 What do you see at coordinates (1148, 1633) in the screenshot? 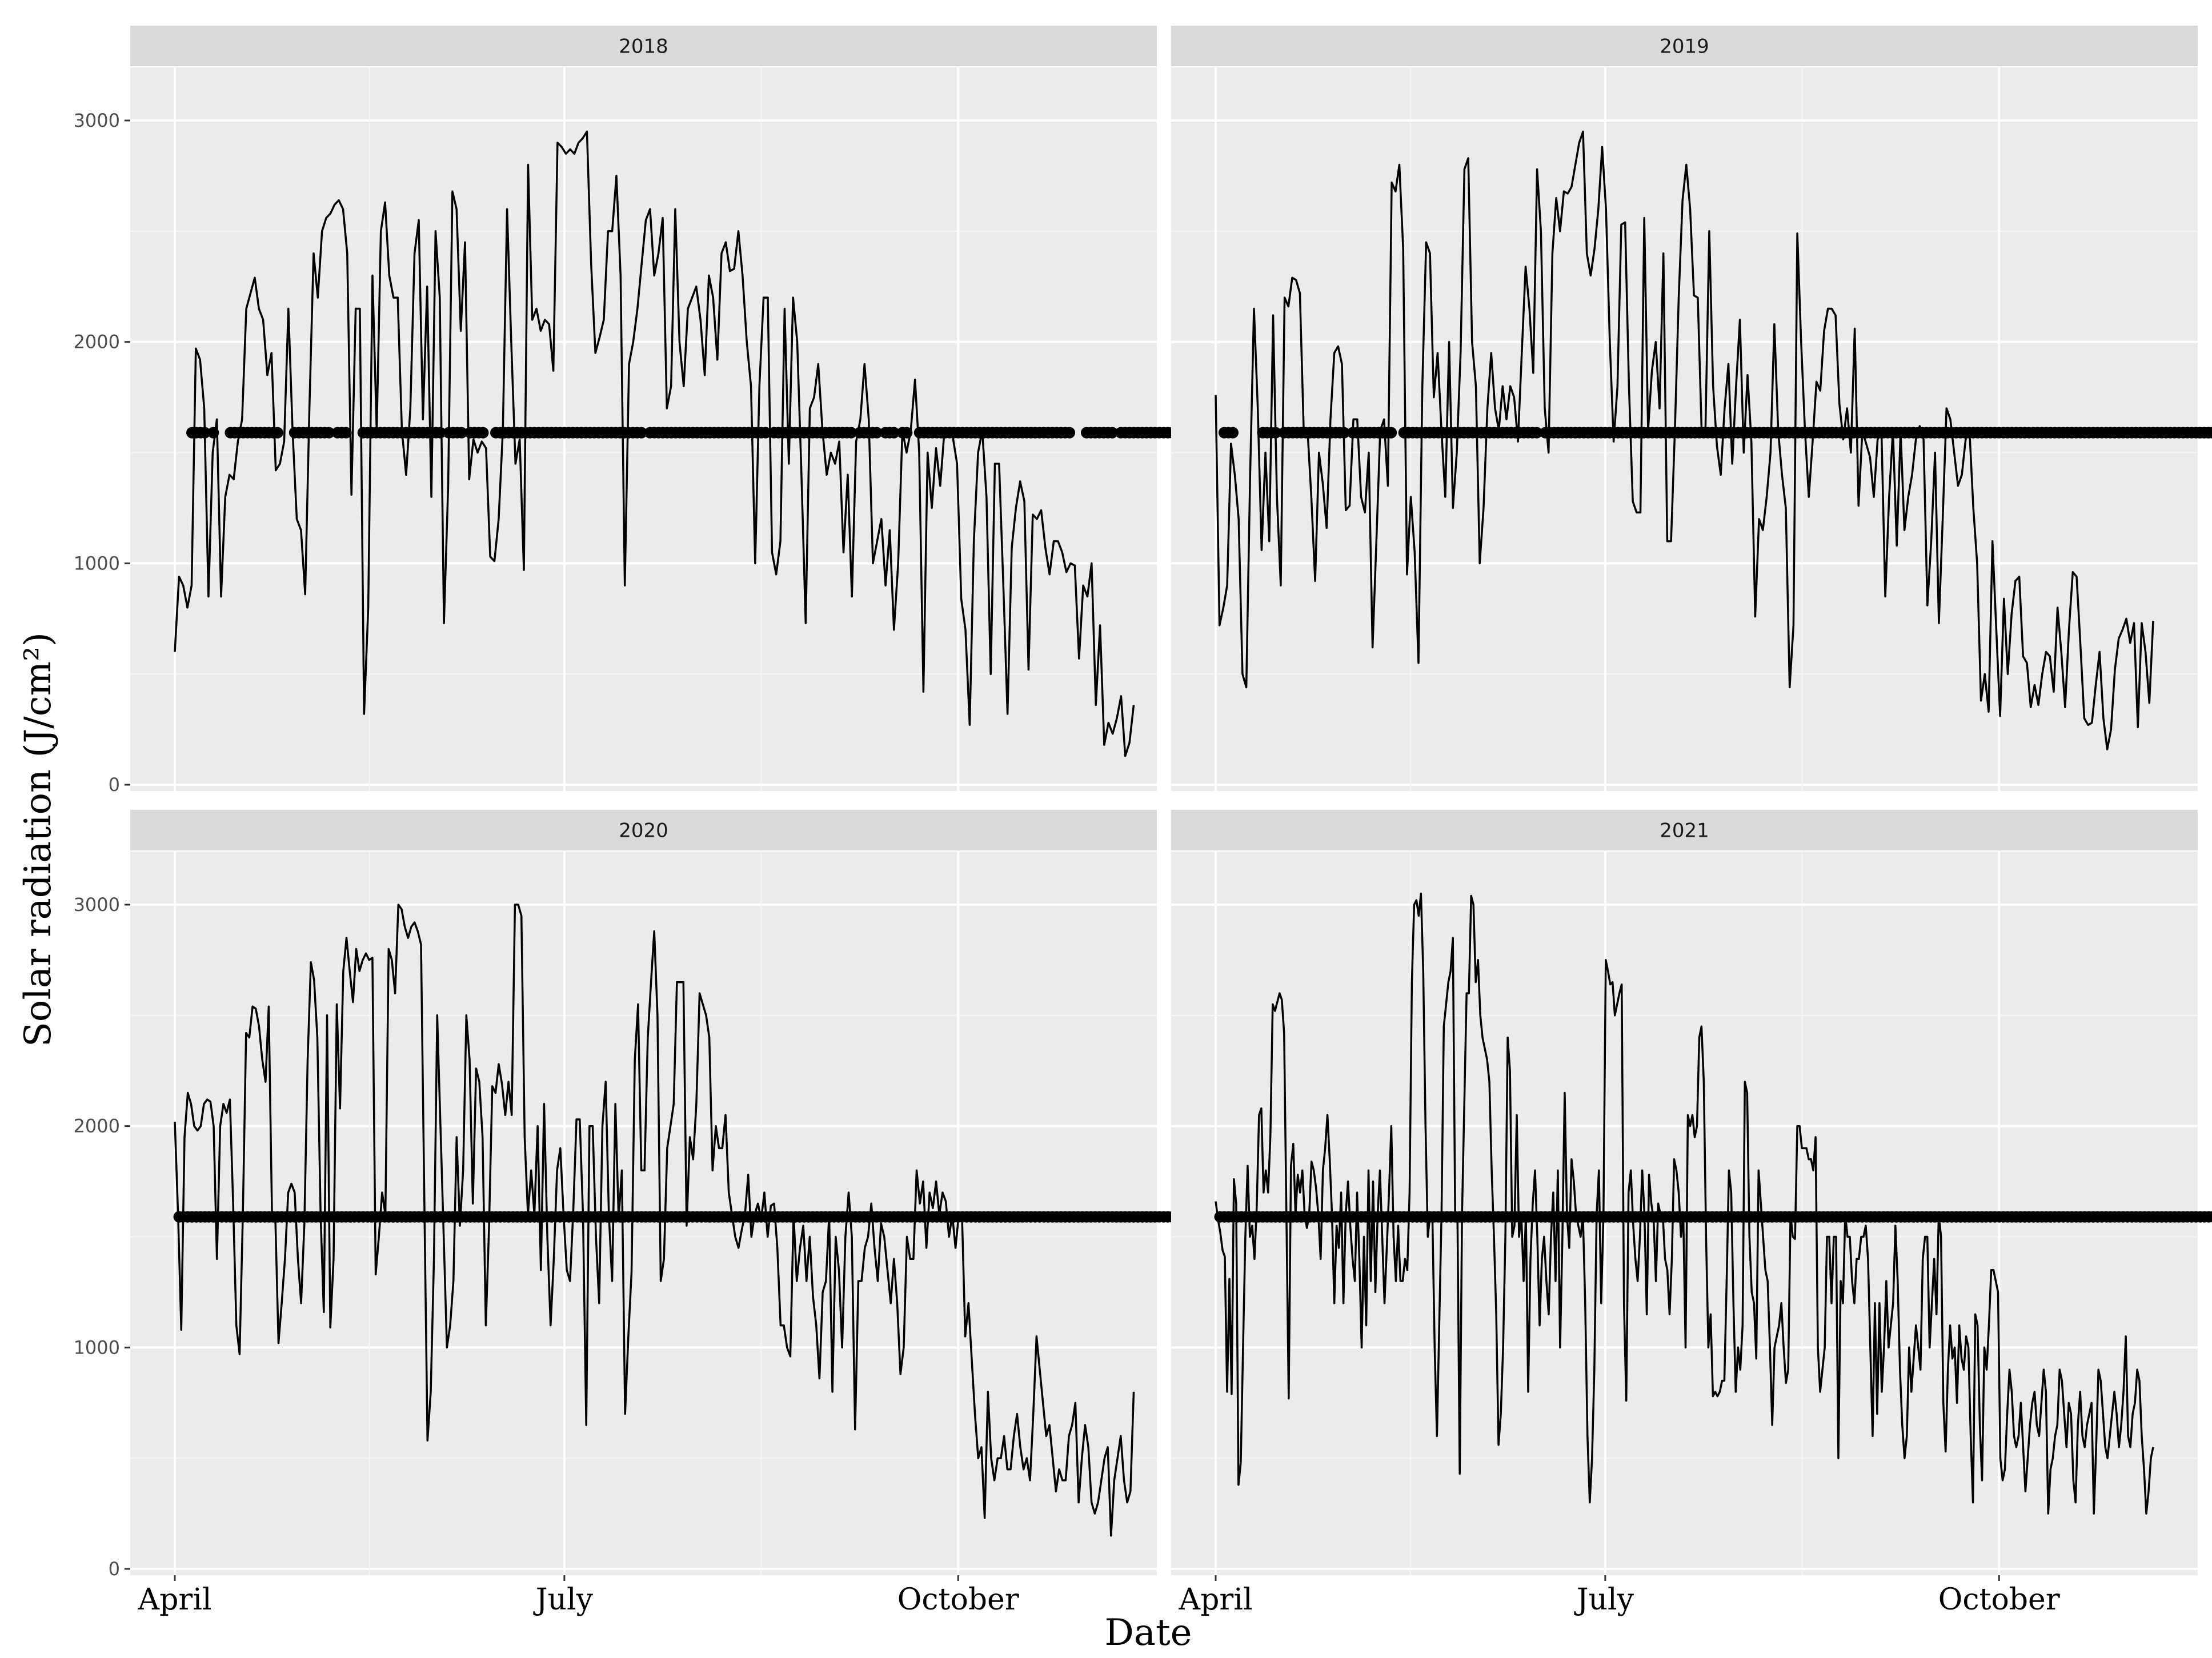
I see `x-axis-title: Date` at bounding box center [1148, 1633].